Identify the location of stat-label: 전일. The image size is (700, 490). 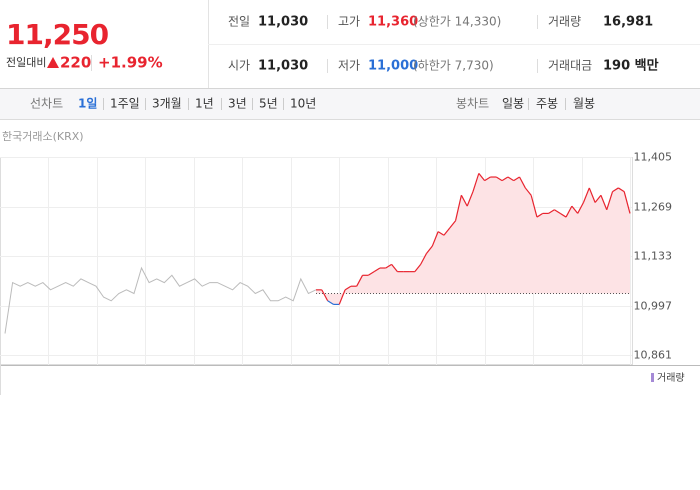
(239, 22).